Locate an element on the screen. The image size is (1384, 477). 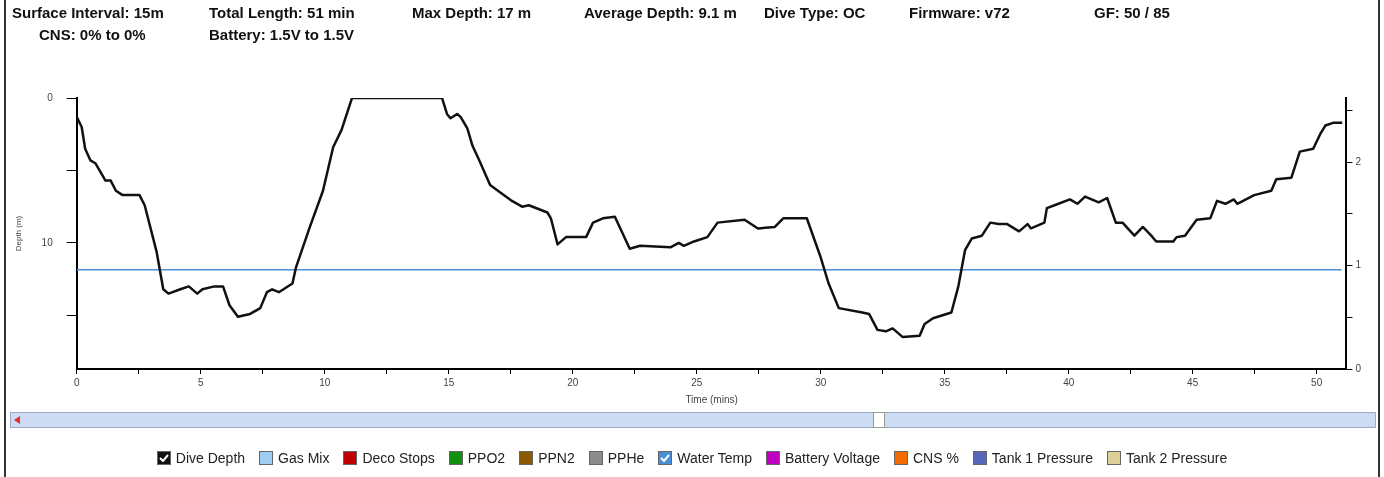
y2-tick-label: 1 is located at coordinates (1358, 265).